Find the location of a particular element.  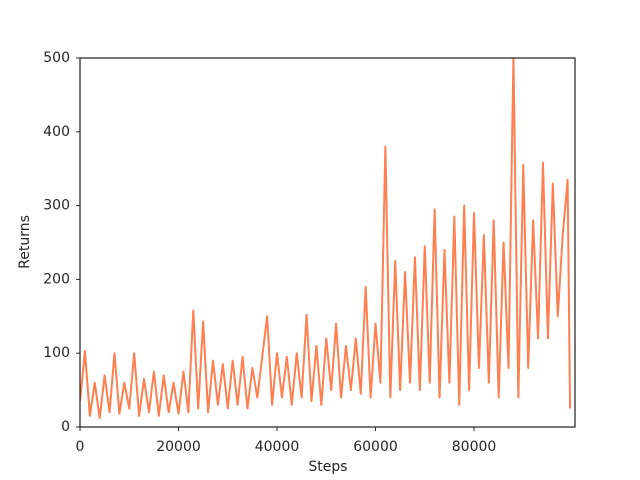

y-tick-label: 0 is located at coordinates (65, 427).